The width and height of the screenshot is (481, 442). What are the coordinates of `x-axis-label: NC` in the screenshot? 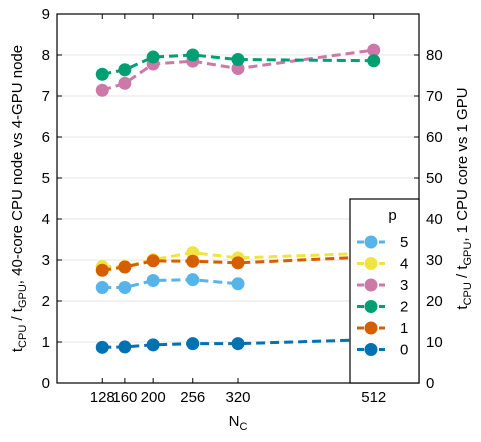 It's located at (238, 423).